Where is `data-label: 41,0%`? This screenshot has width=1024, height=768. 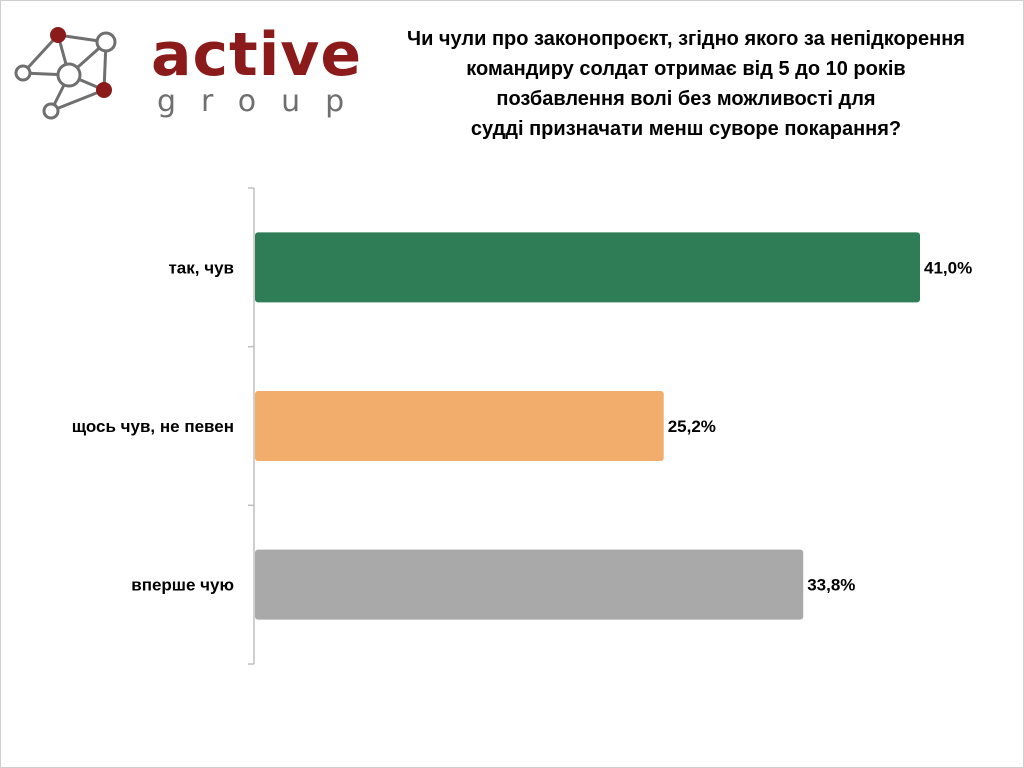 data-label: 41,0% is located at coordinates (948, 267).